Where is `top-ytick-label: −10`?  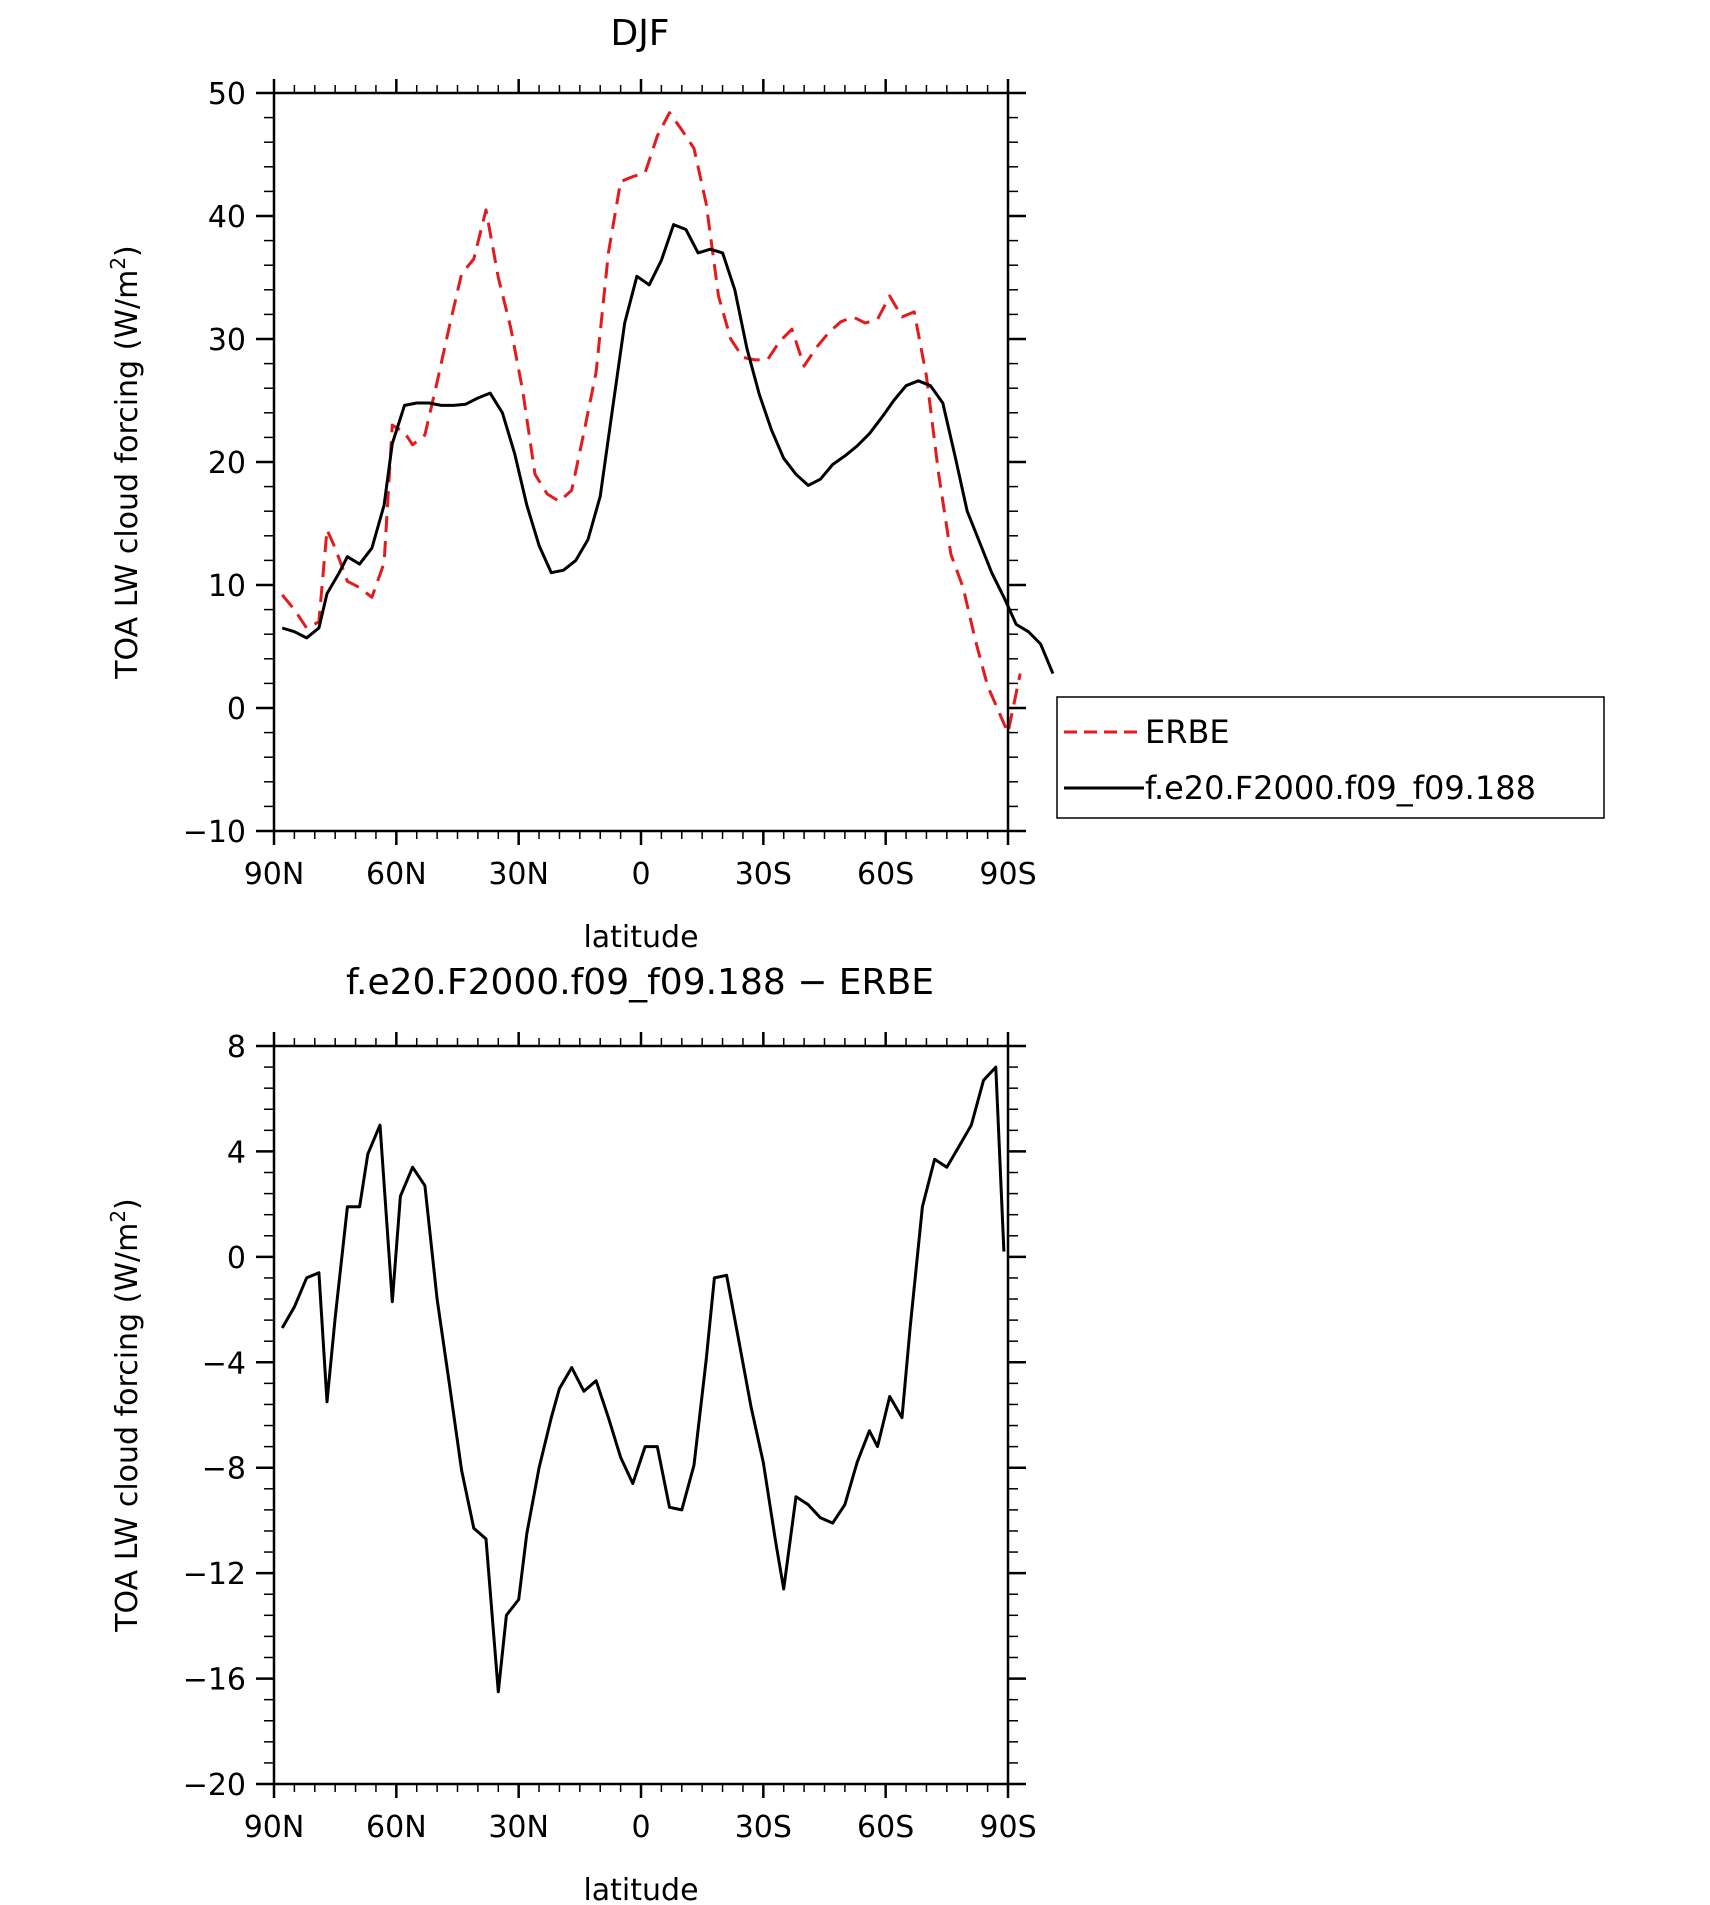 top-ytick-label: −10 is located at coordinates (214, 832).